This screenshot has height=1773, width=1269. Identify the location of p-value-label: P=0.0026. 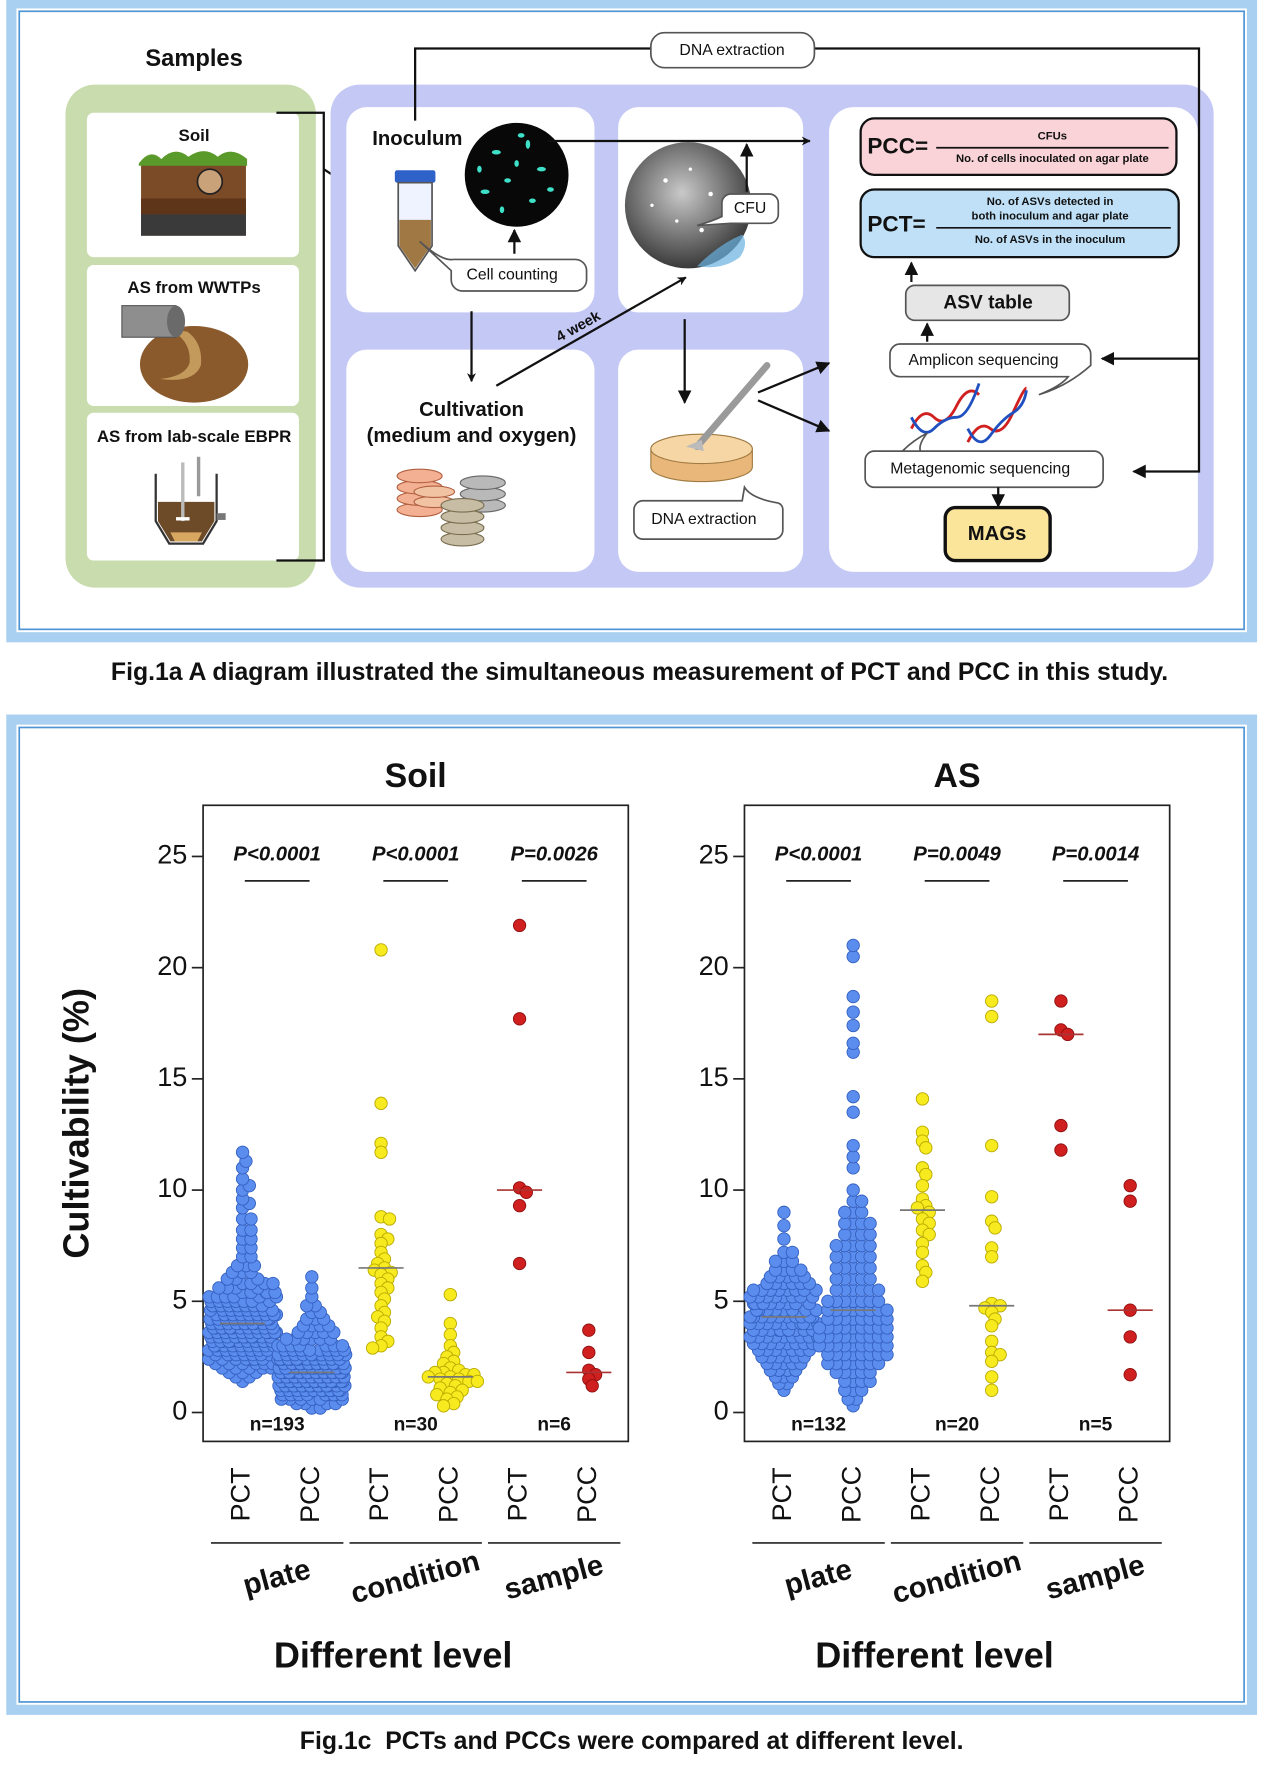
(554, 854).